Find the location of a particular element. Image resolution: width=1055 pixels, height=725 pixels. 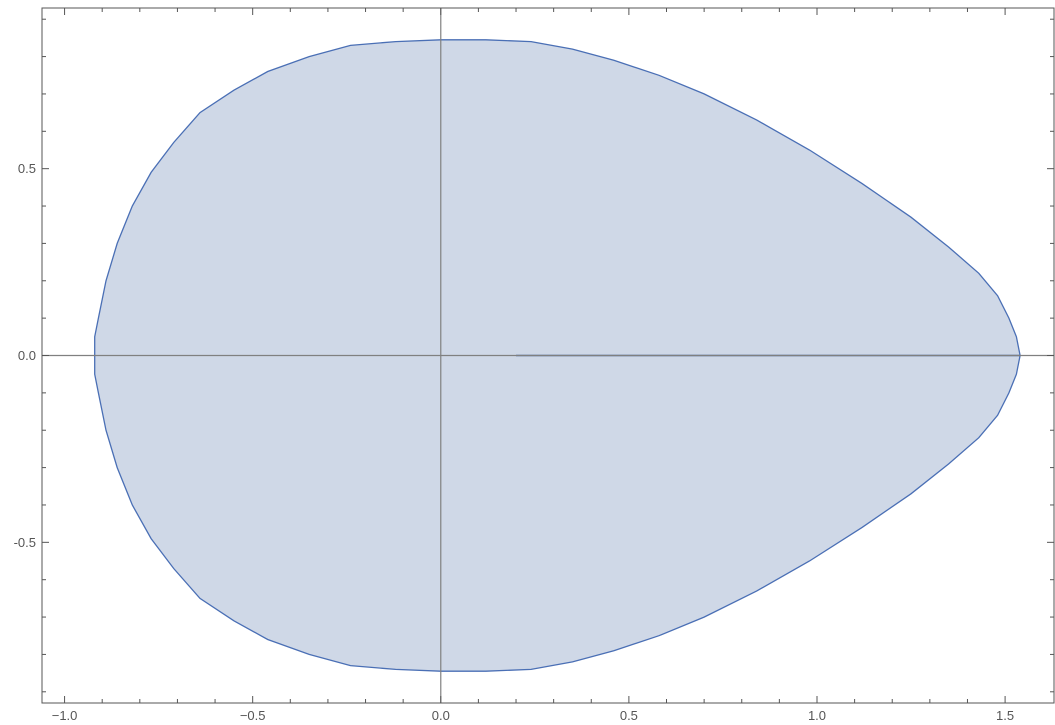

x-tick-label: 1.0 is located at coordinates (817, 715).